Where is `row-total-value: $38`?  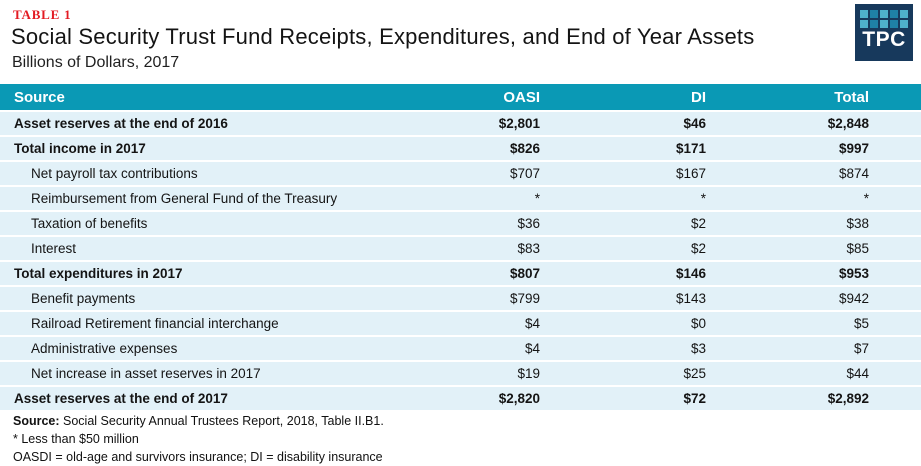
row-total-value: $38 is located at coordinates (857, 223).